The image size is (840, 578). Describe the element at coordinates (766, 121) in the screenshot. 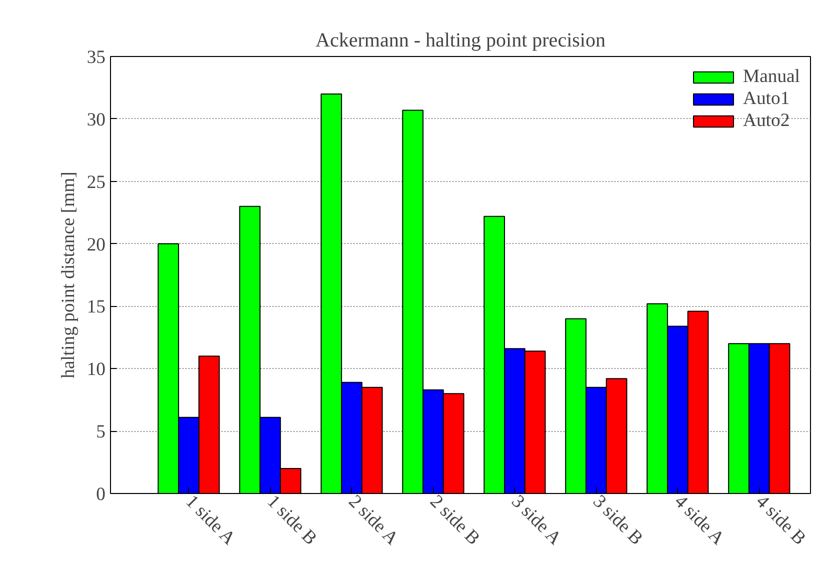

I see `legend-label: Auto2` at that location.